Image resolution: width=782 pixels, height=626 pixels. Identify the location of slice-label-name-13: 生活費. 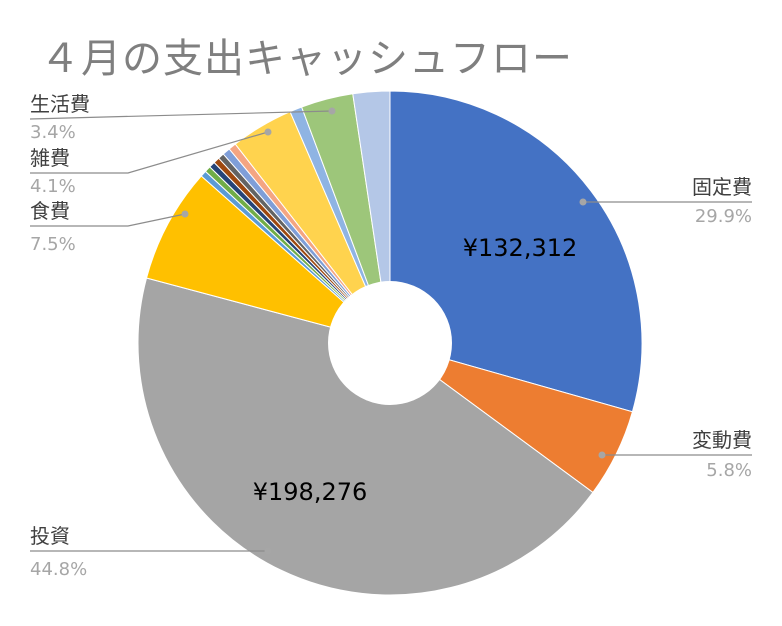
(60, 104).